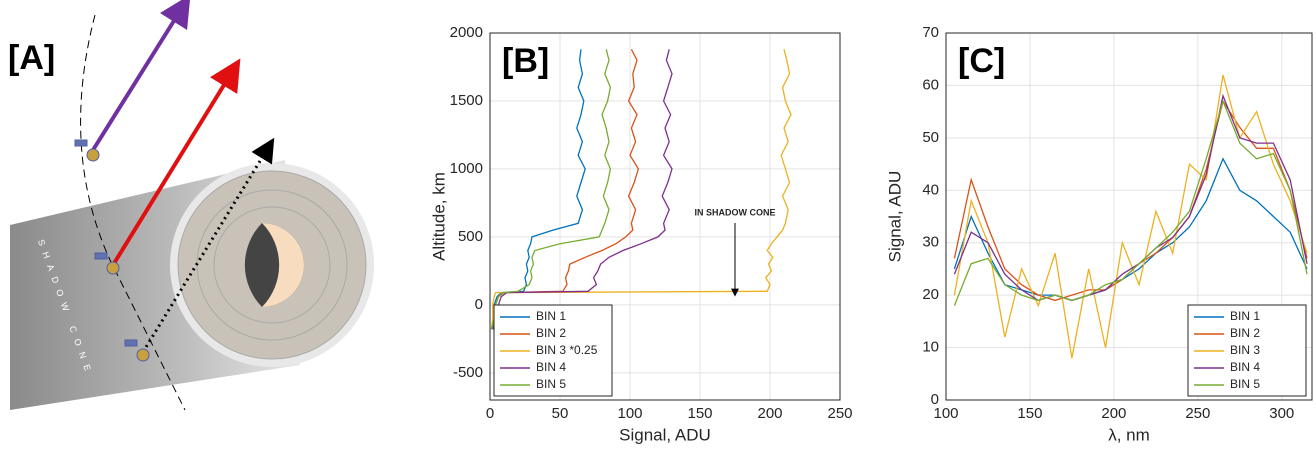  Describe the element at coordinates (560, 413) in the screenshot. I see `x-tick-label: 50` at that location.